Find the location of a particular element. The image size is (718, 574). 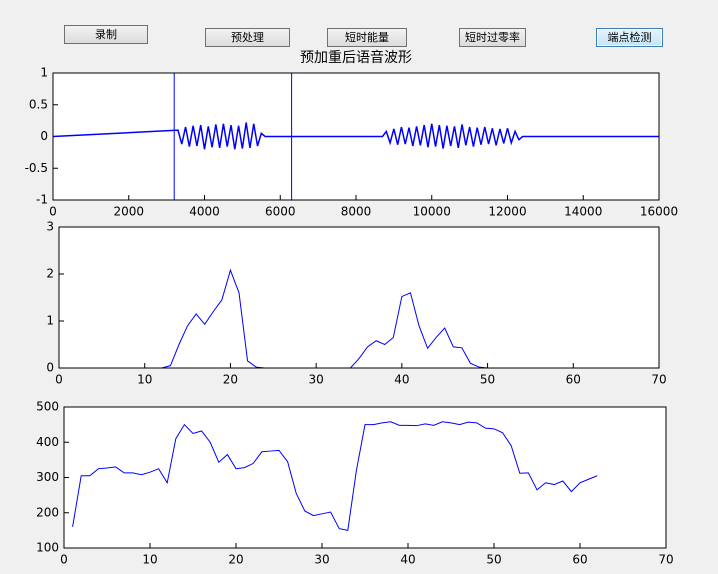

record-button: 录制 is located at coordinates (106, 34).